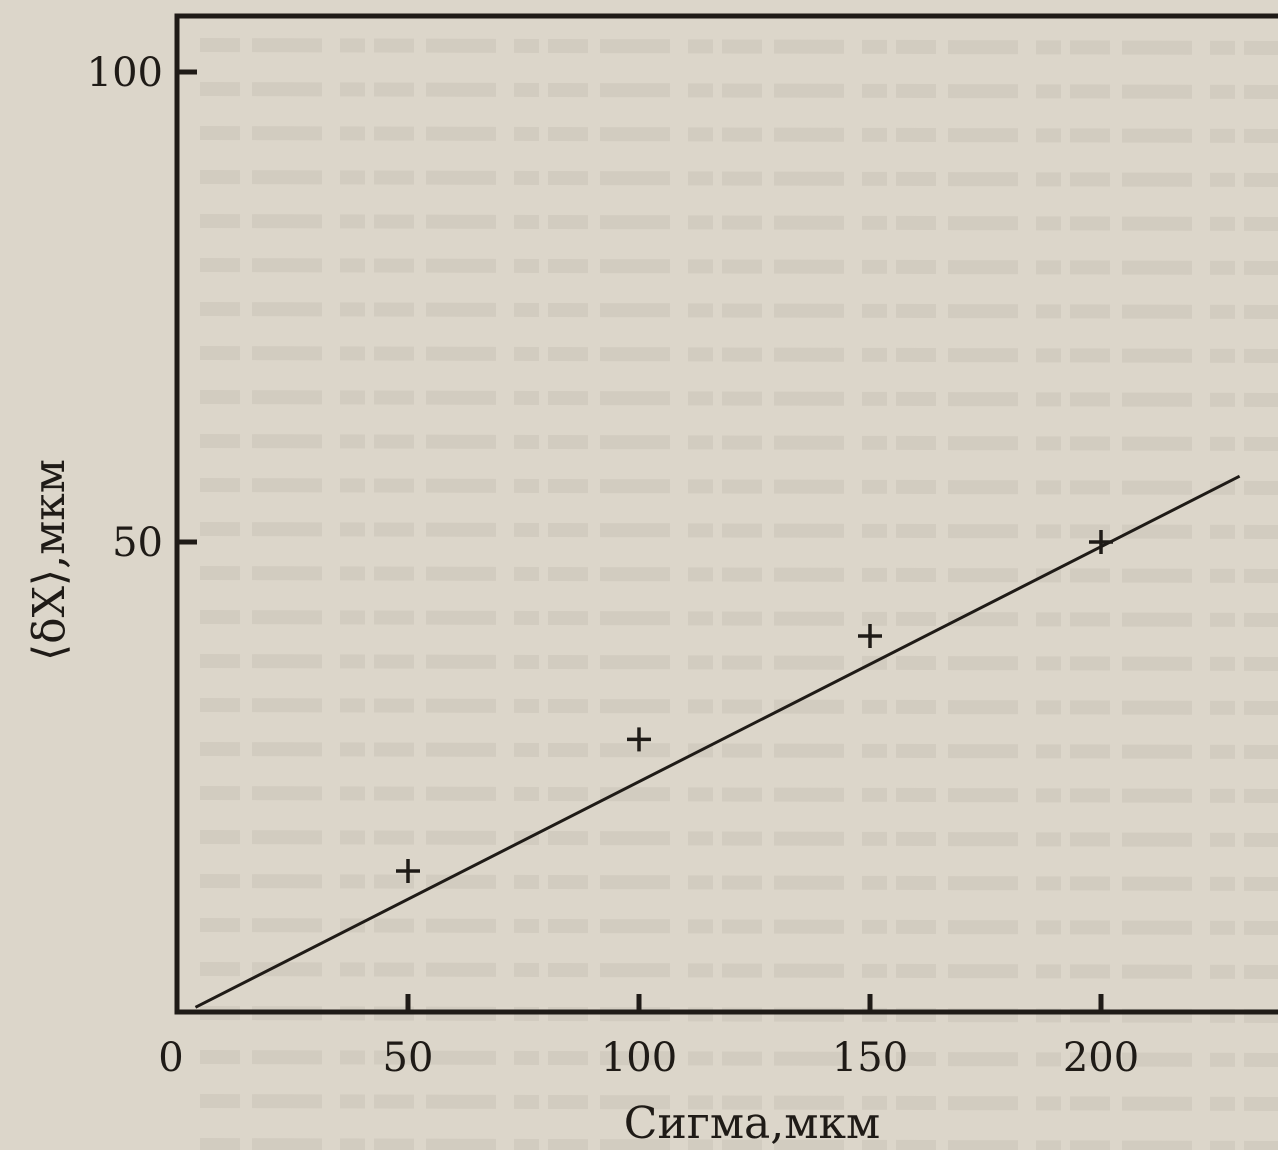  What do you see at coordinates (639, 1058) in the screenshot?
I see `x-tick-label-100: 100` at bounding box center [639, 1058].